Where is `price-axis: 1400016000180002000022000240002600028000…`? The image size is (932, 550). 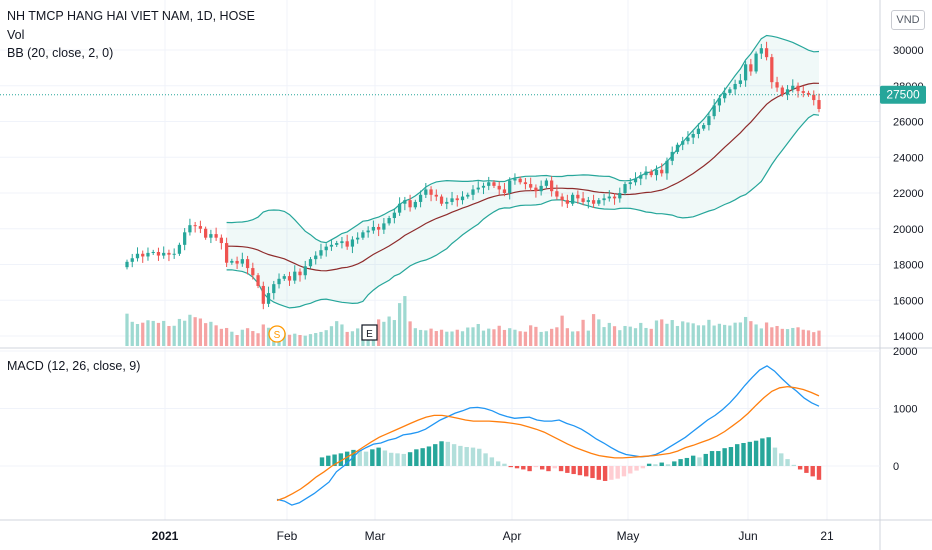 price-axis: 1400016000180002000022000240002600028000… is located at coordinates (908, 259).